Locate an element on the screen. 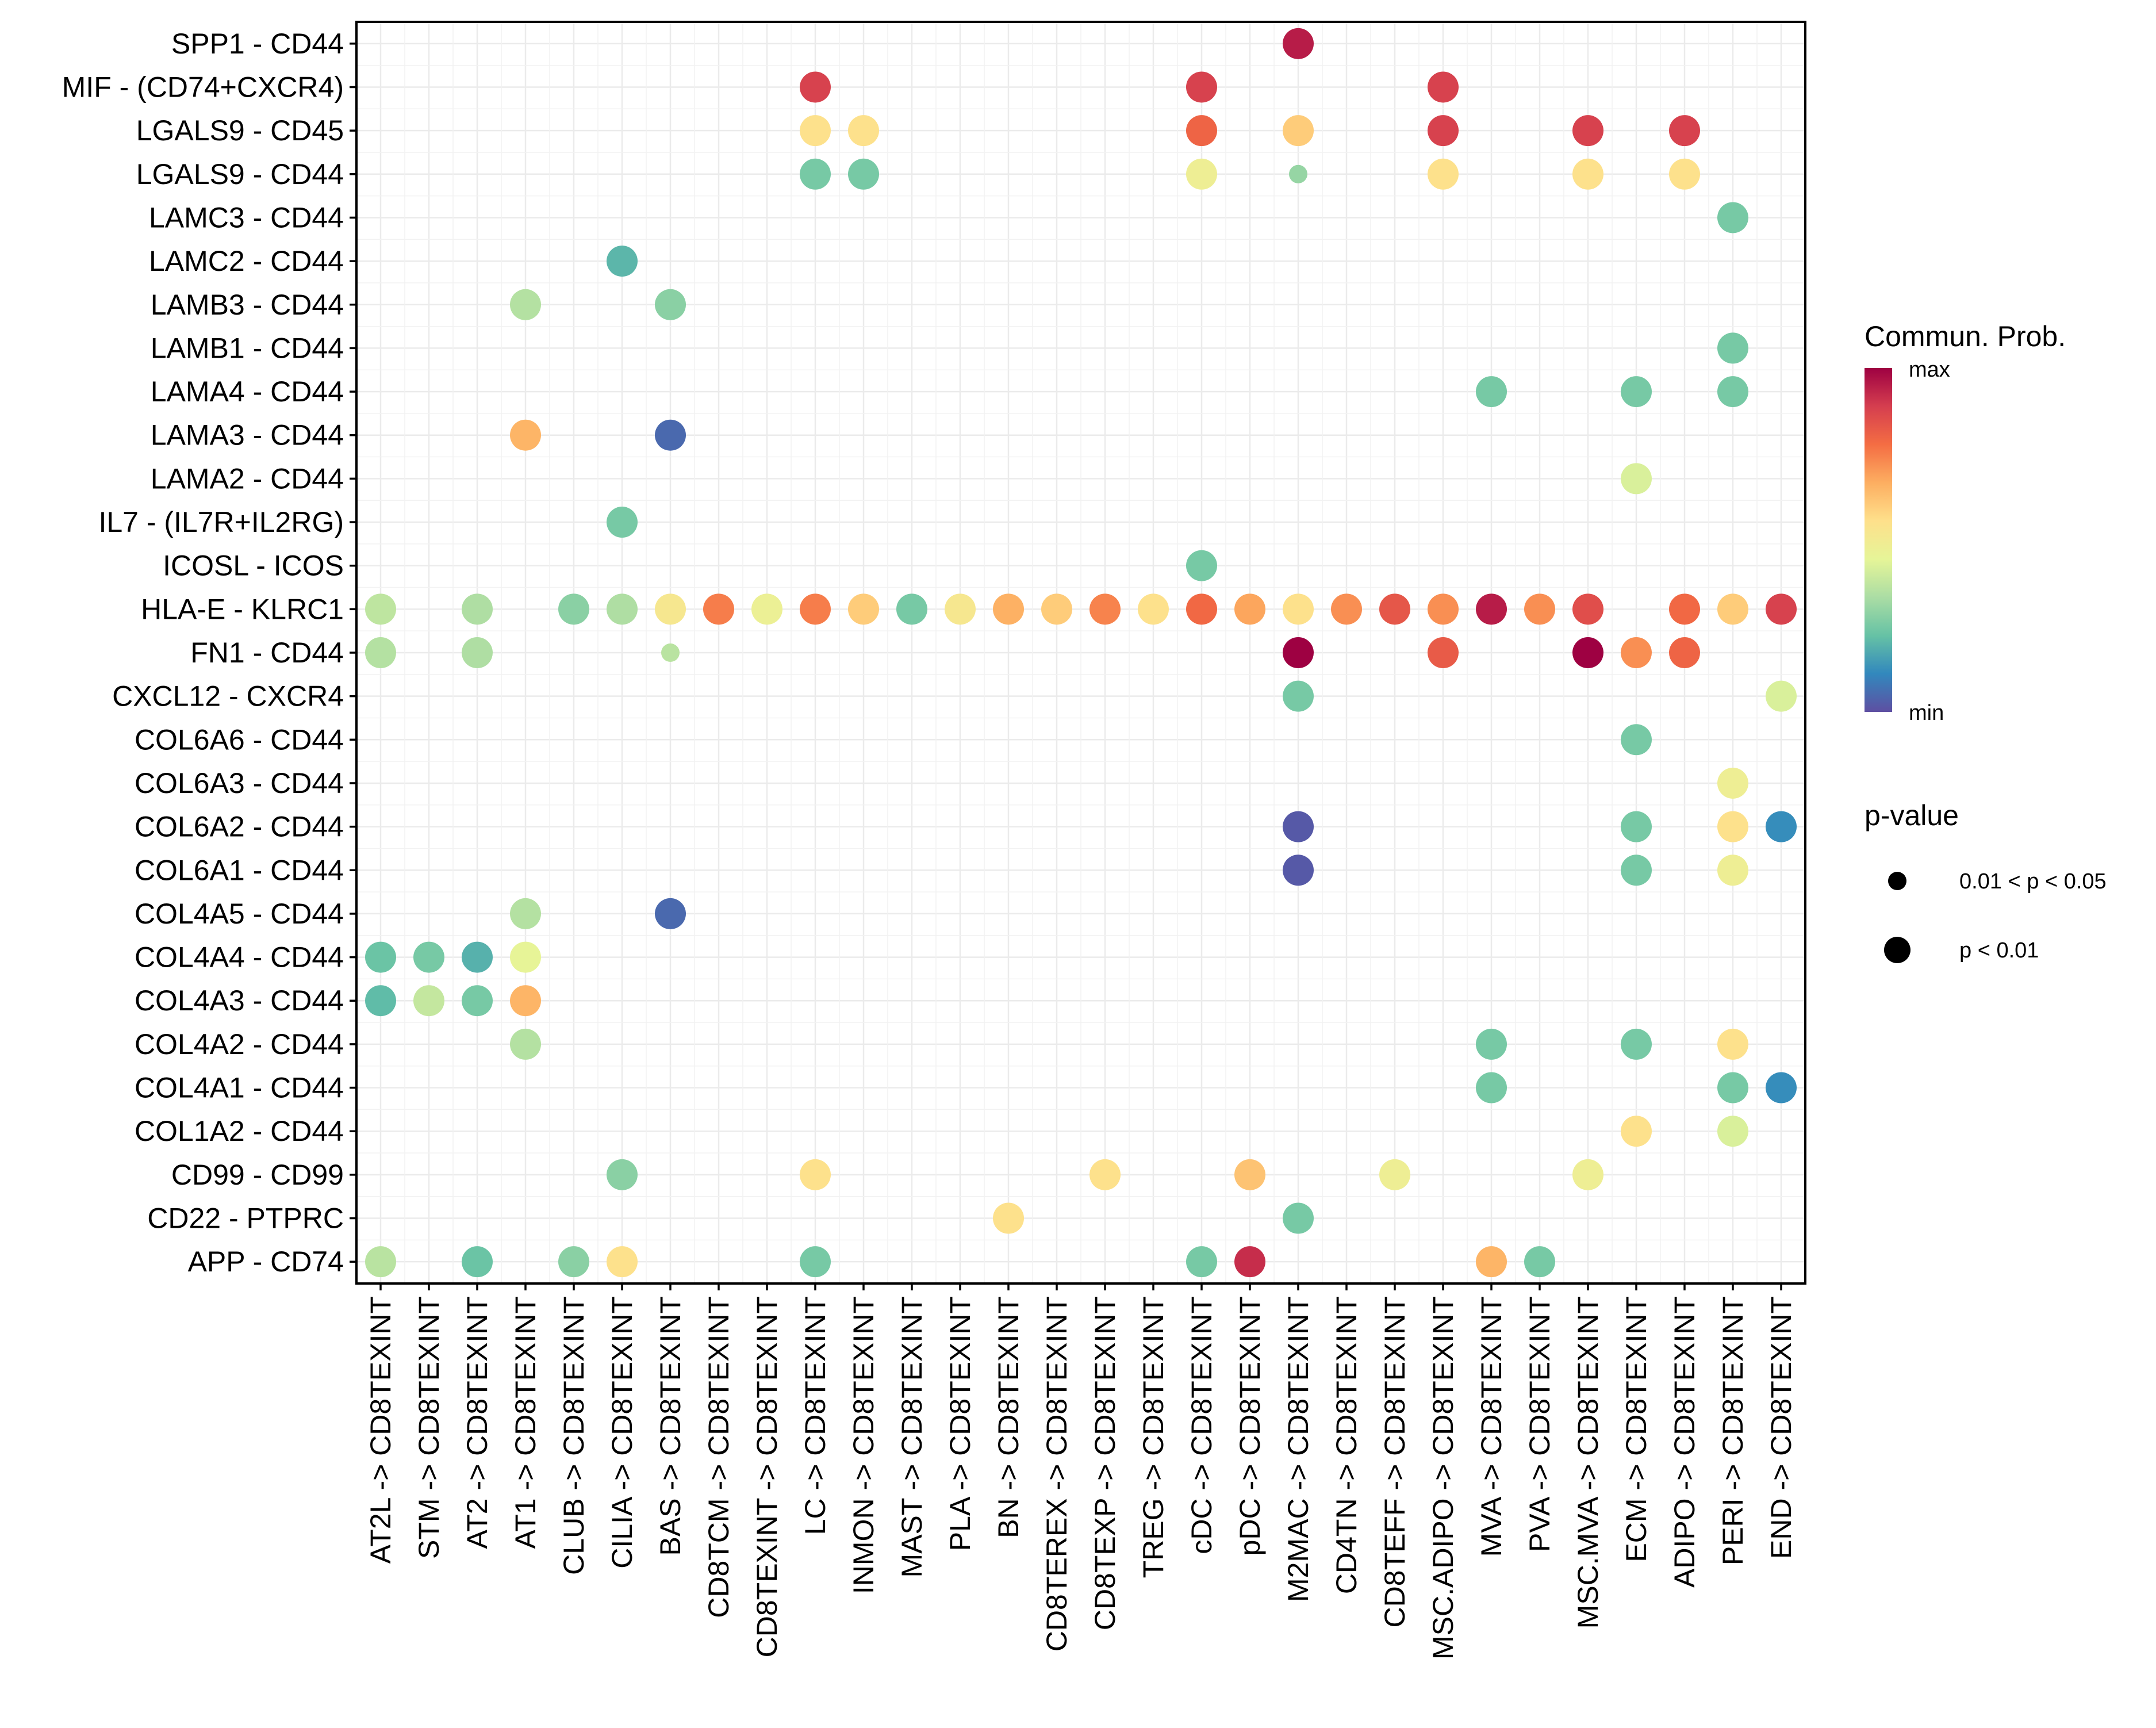 Image resolution: width=2156 pixels, height=1728 pixels. x-tick-label: MVA -> CD8TEXINT is located at coordinates (1491, 1426).